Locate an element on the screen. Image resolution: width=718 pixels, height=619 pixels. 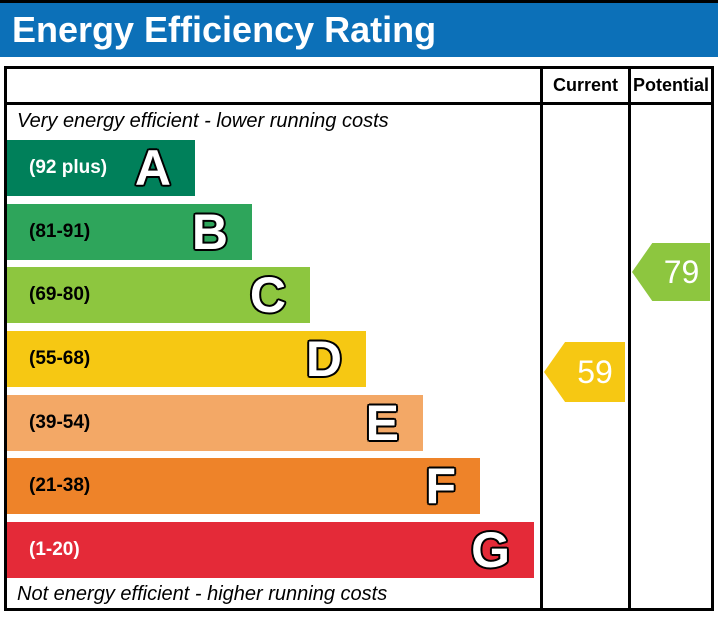
band-range-label: (55-68) is located at coordinates (60, 358).